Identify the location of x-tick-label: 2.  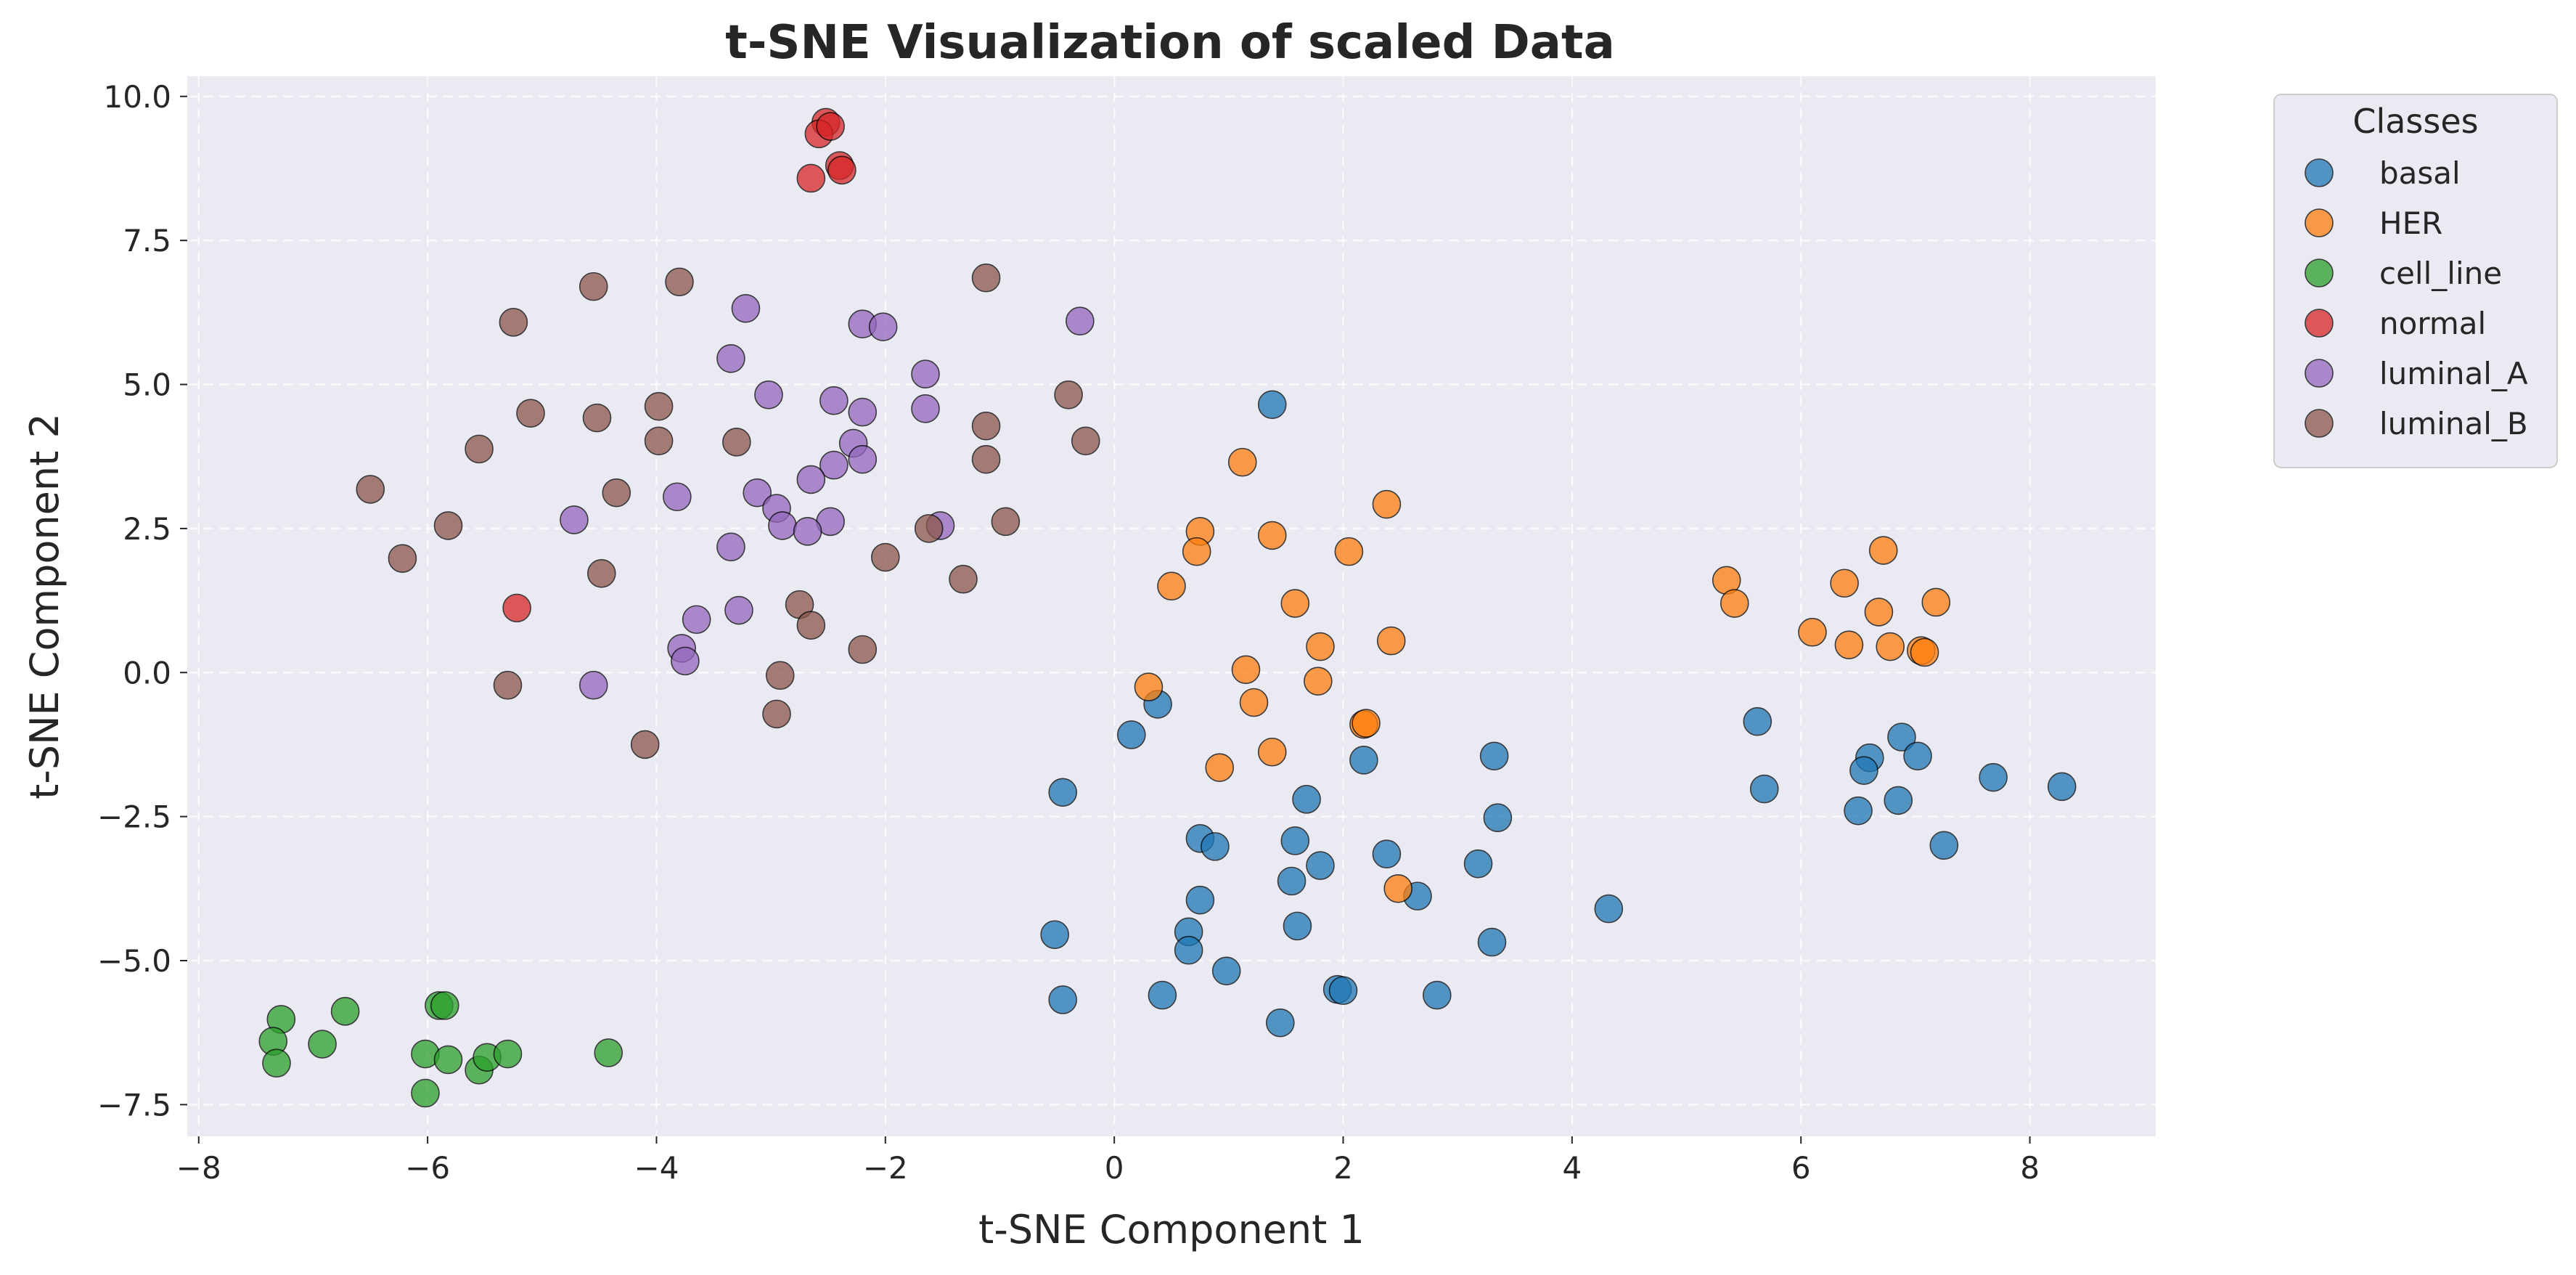
(1343, 1168).